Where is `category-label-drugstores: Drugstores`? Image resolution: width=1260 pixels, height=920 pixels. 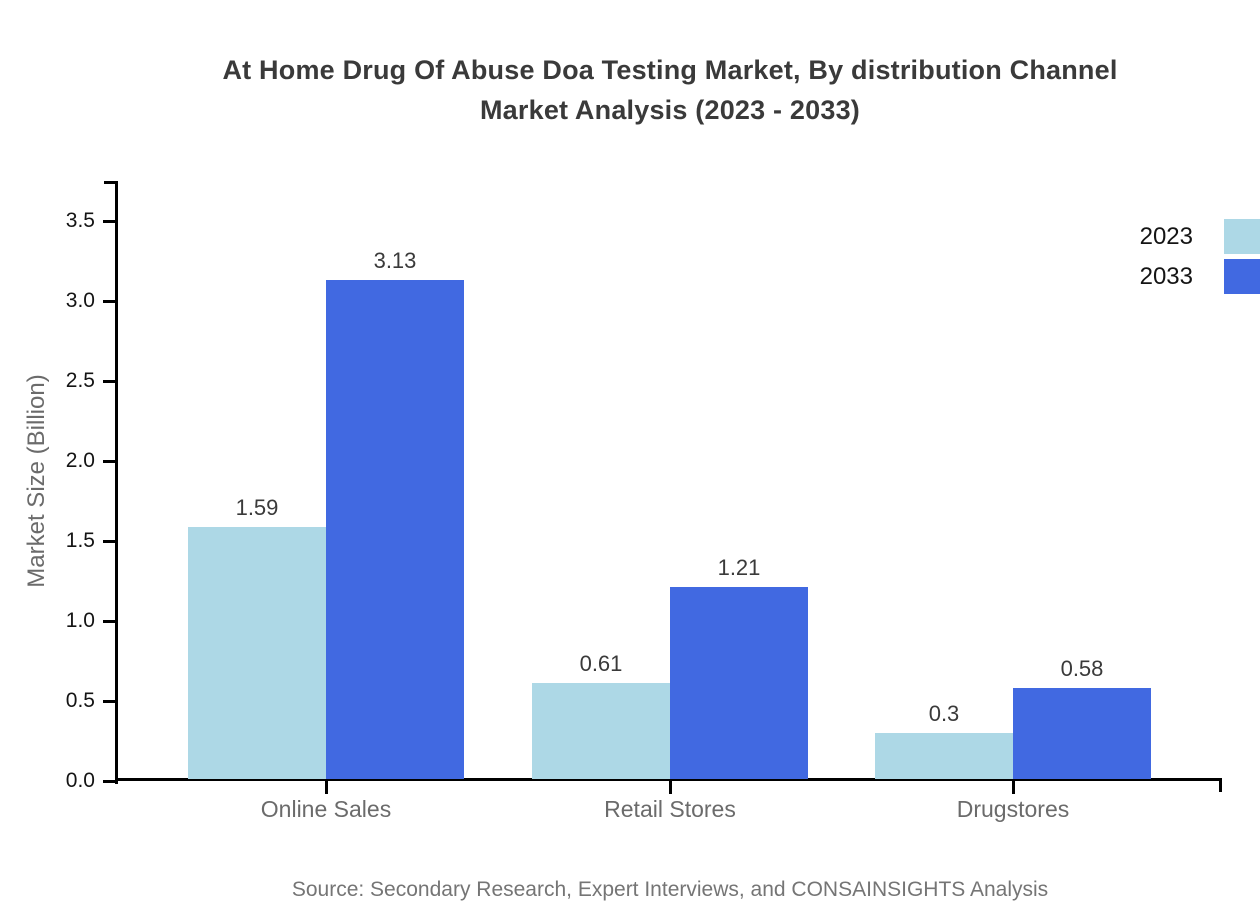 category-label-drugstores: Drugstores is located at coordinates (1013, 809).